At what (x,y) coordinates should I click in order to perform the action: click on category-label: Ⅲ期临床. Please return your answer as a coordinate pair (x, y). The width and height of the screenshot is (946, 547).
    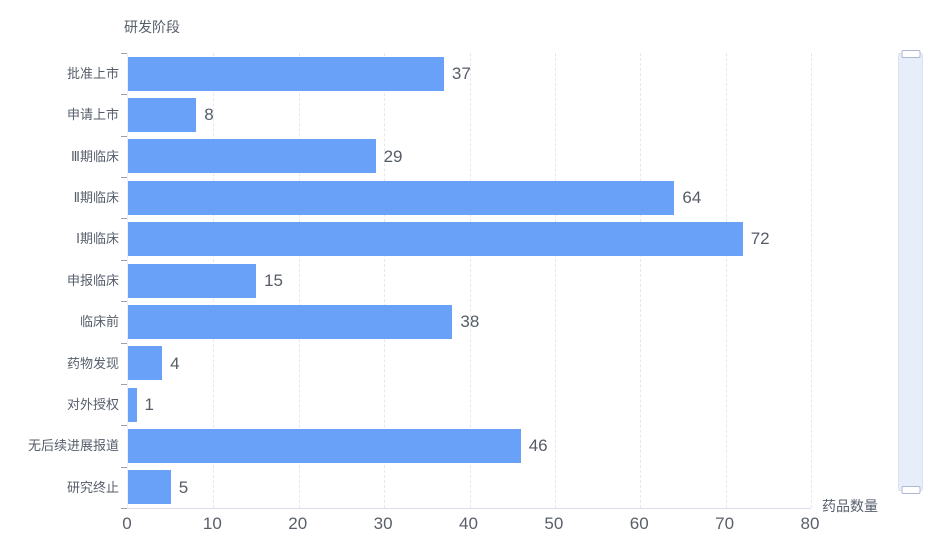
    Looking at the image, I should click on (95, 156).